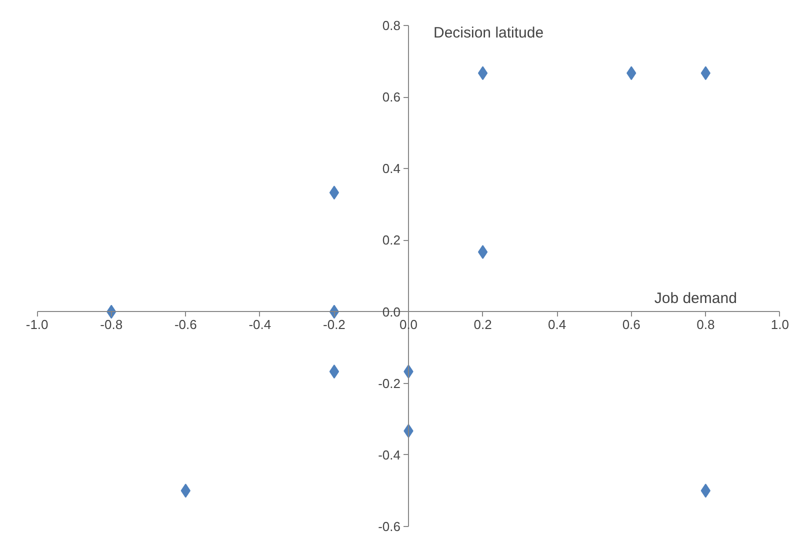  I want to click on y-tick-label: 0.6, so click(391, 97).